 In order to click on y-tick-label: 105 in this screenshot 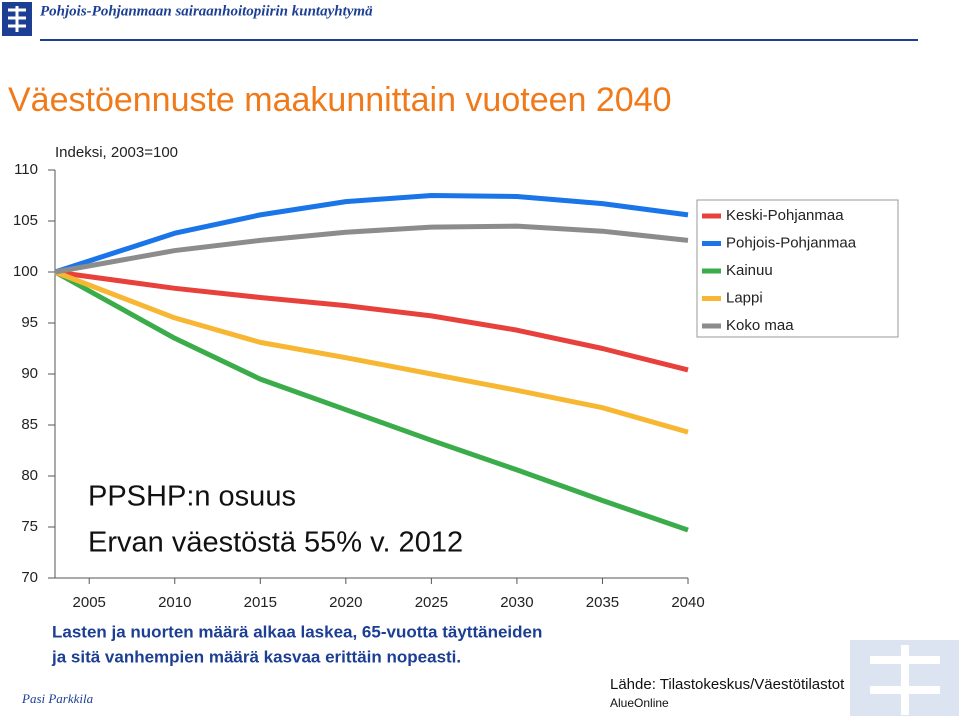, I will do `click(25, 220)`.